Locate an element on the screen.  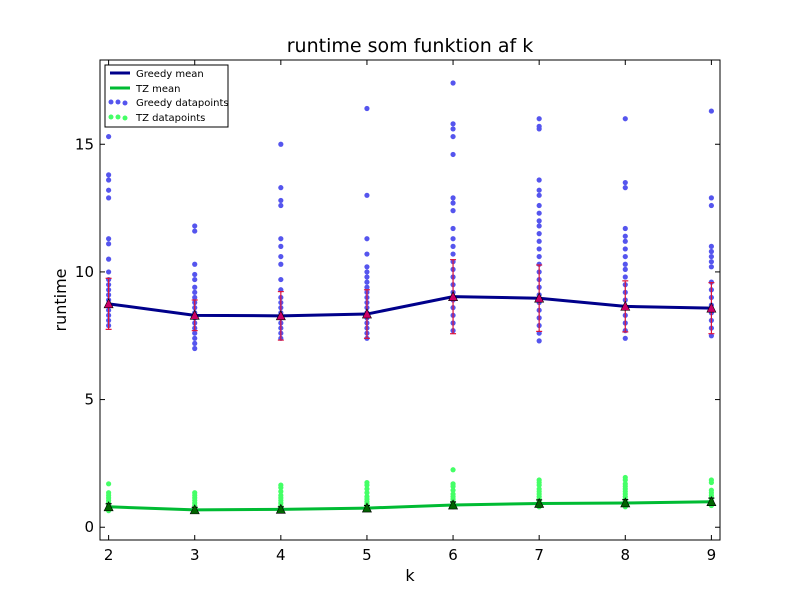
y-tick-label: 15 is located at coordinates (84, 144).